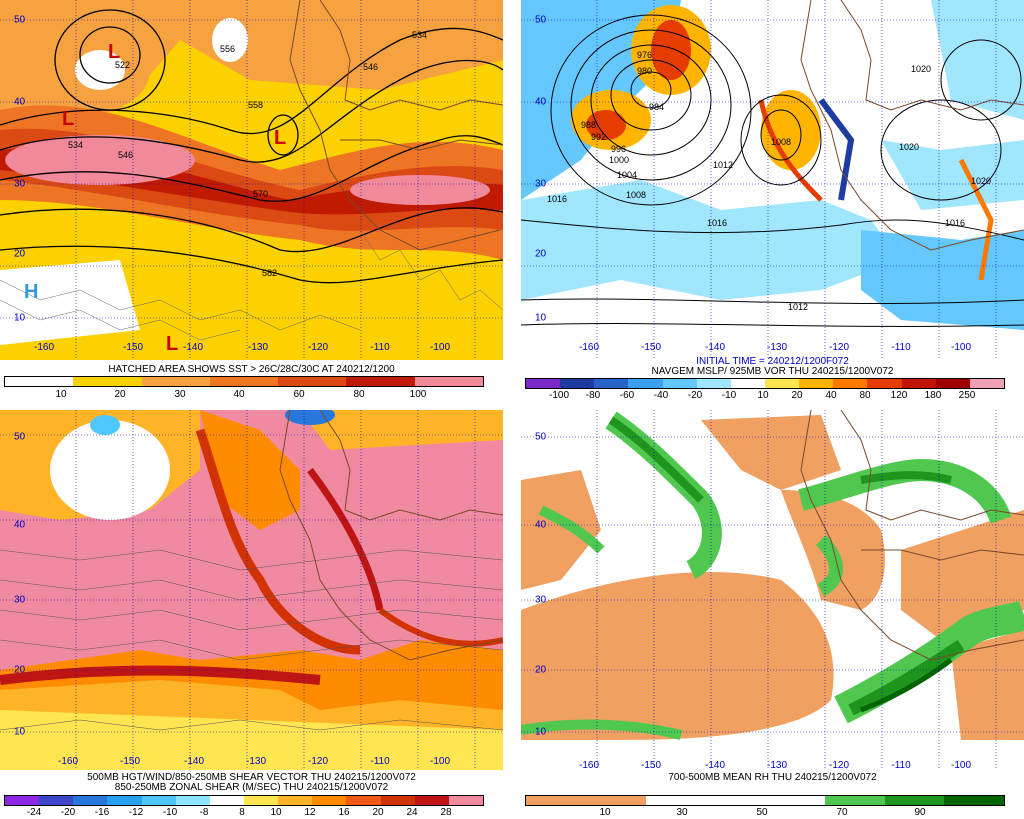 The image size is (1024, 819). Describe the element at coordinates (299, 394) in the screenshot. I see `colorbar-label: 60` at that location.